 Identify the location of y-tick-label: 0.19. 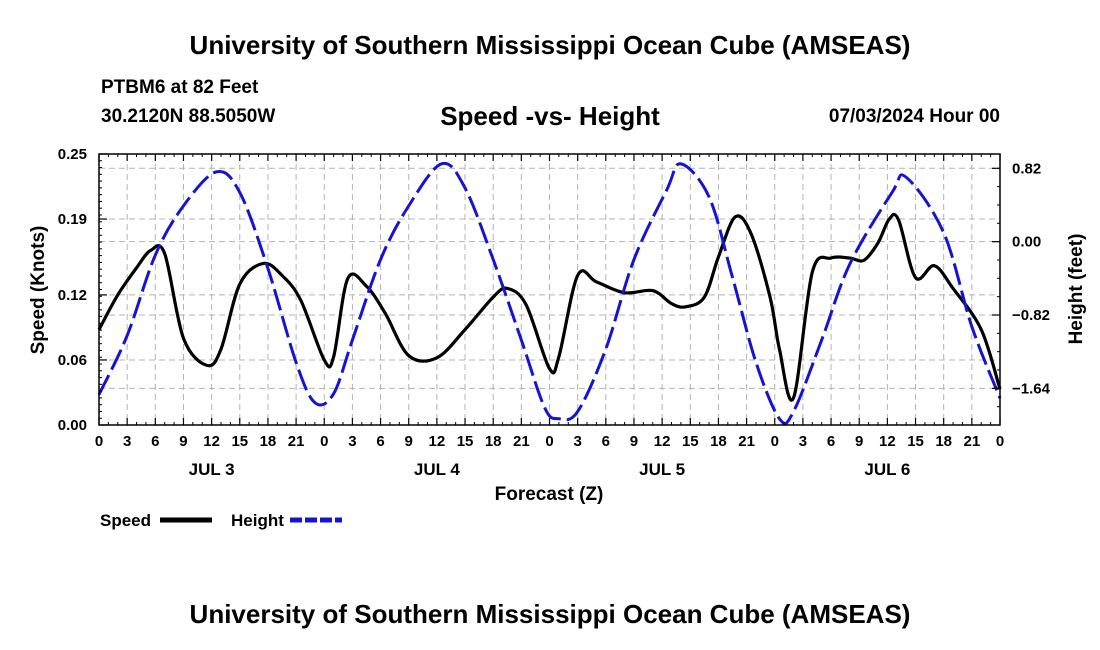
(72, 219).